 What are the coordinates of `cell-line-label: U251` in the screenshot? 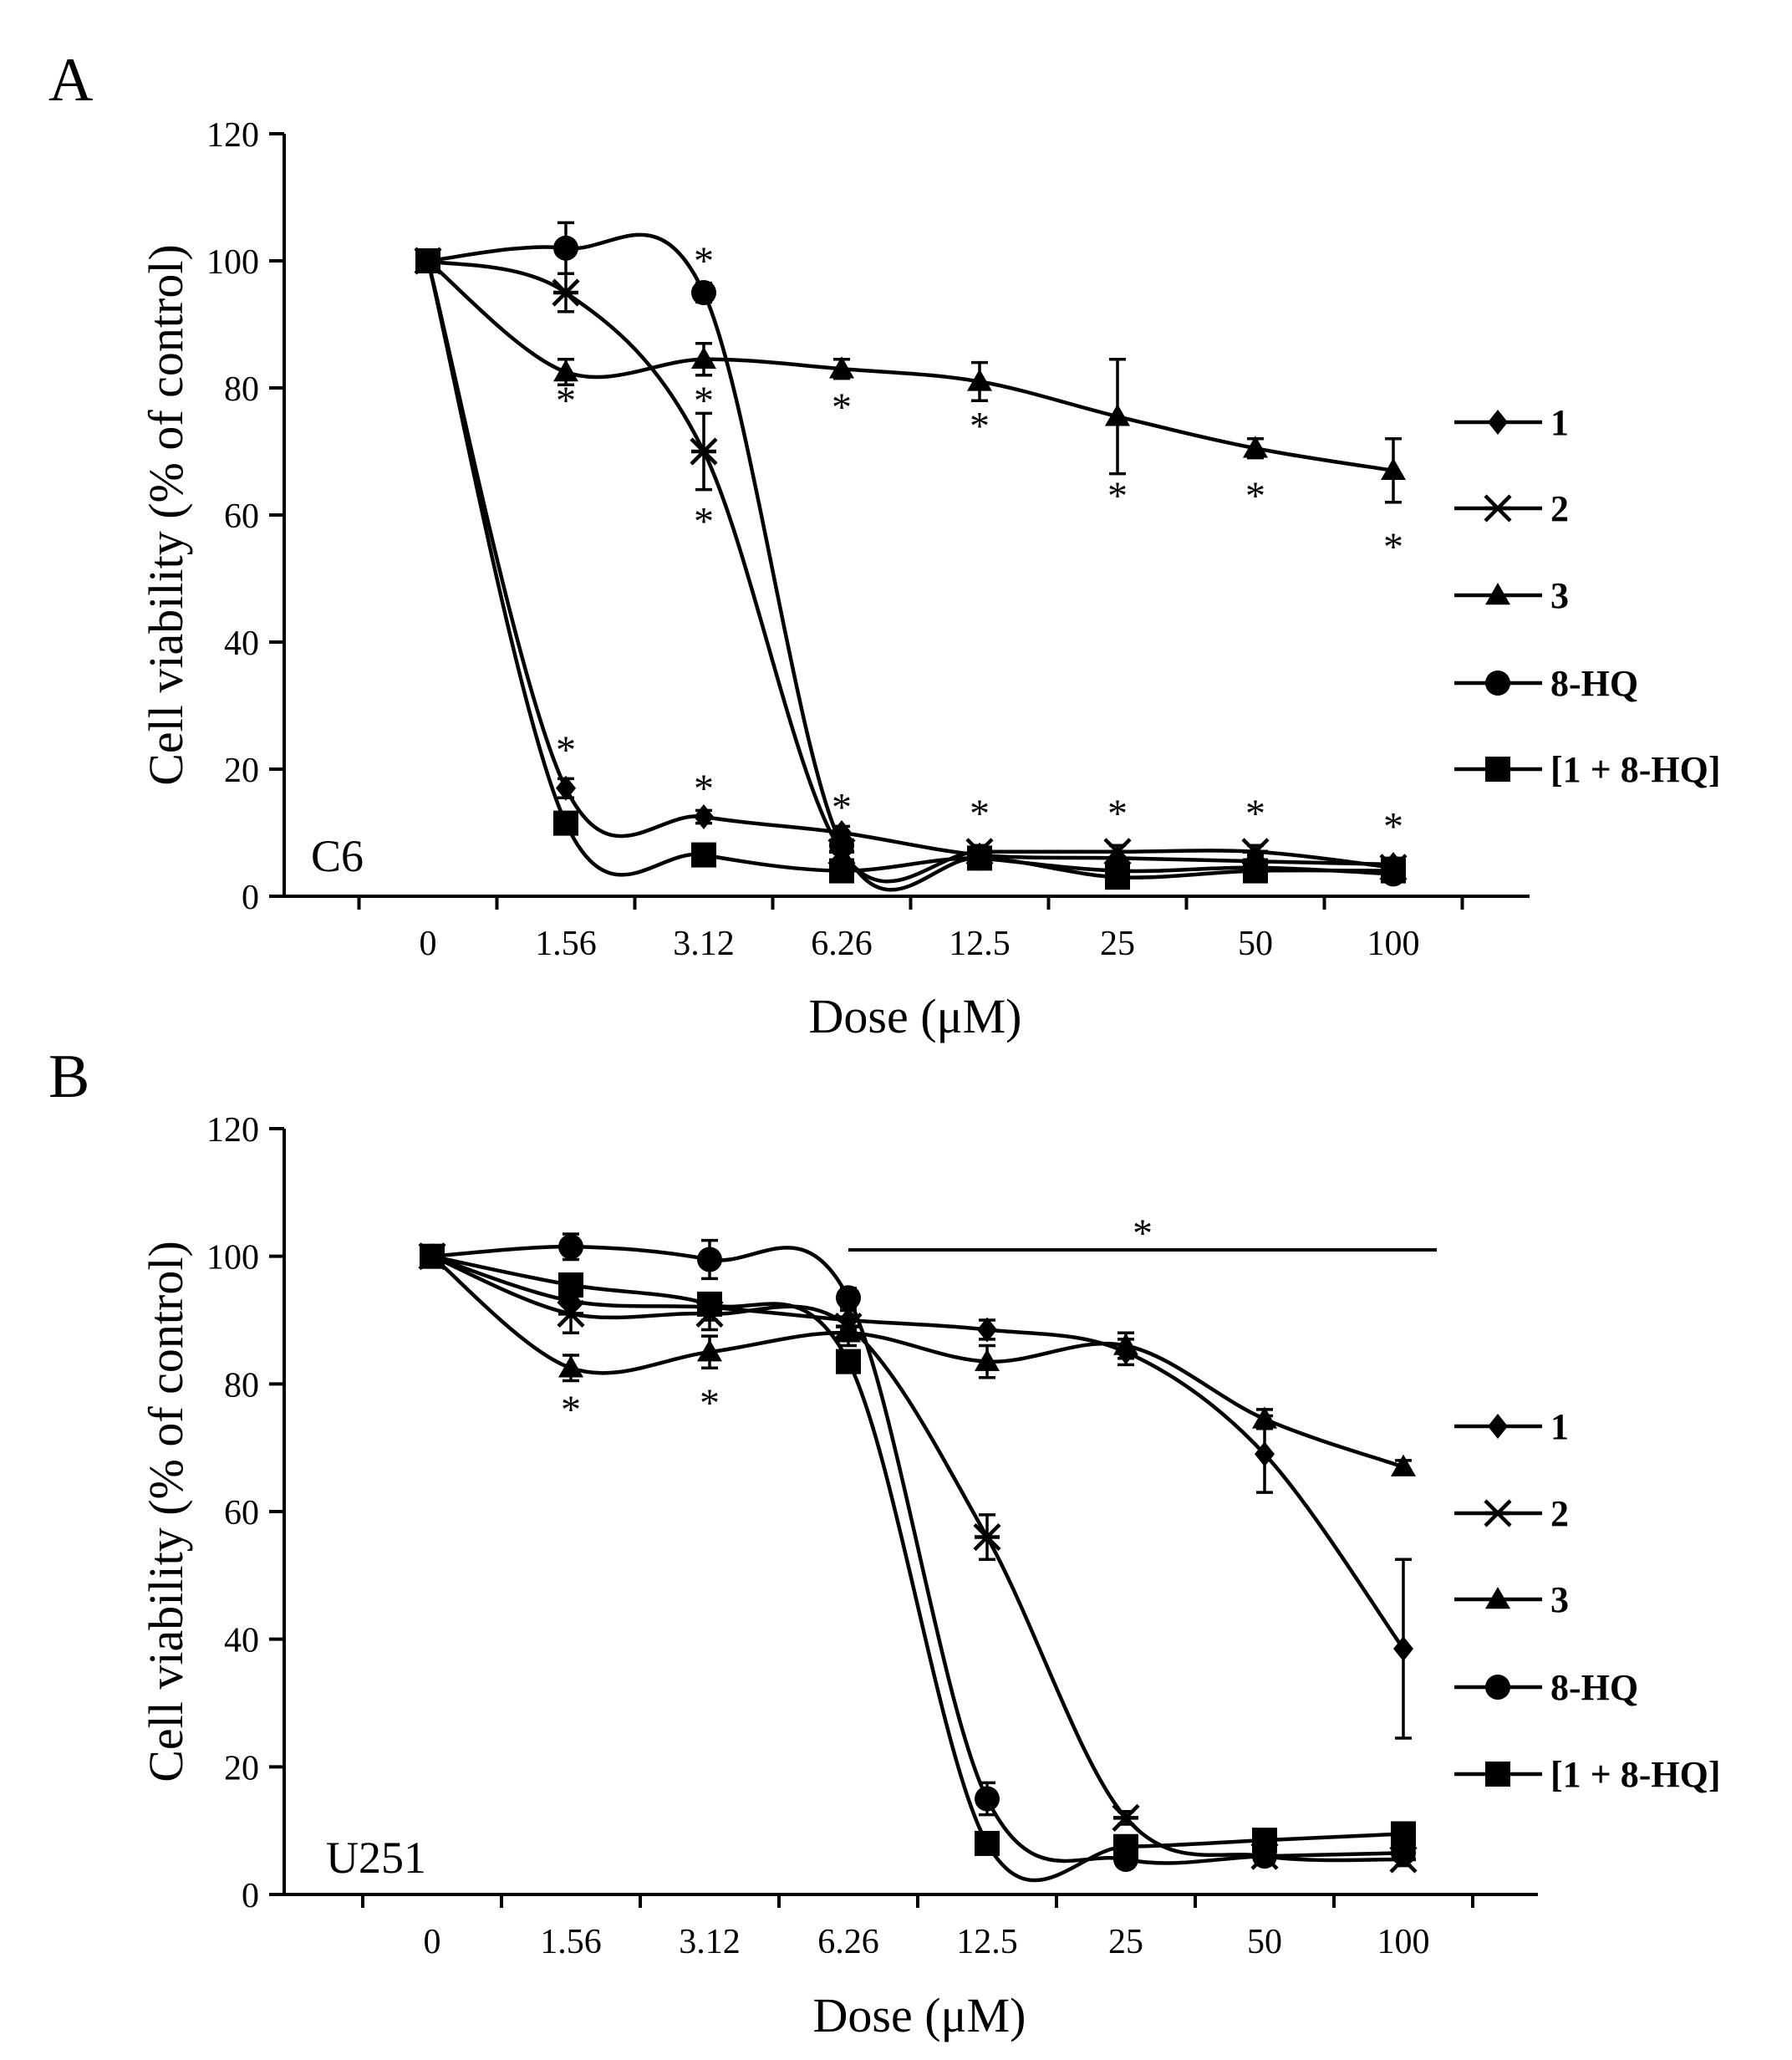 It's located at (376, 1858).